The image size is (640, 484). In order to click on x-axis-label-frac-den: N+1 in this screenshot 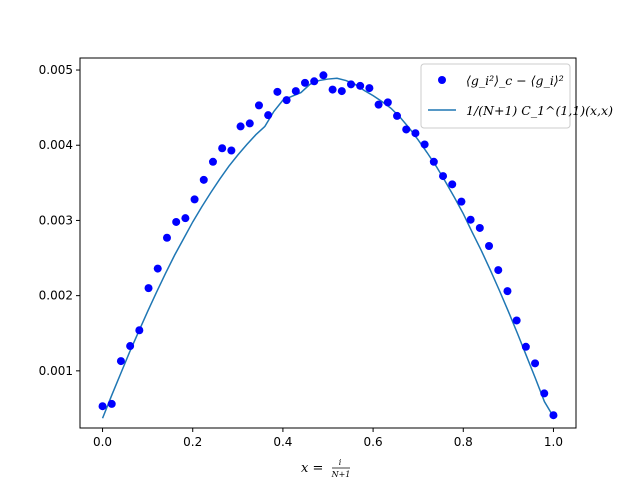, I will do `click(341, 474)`.